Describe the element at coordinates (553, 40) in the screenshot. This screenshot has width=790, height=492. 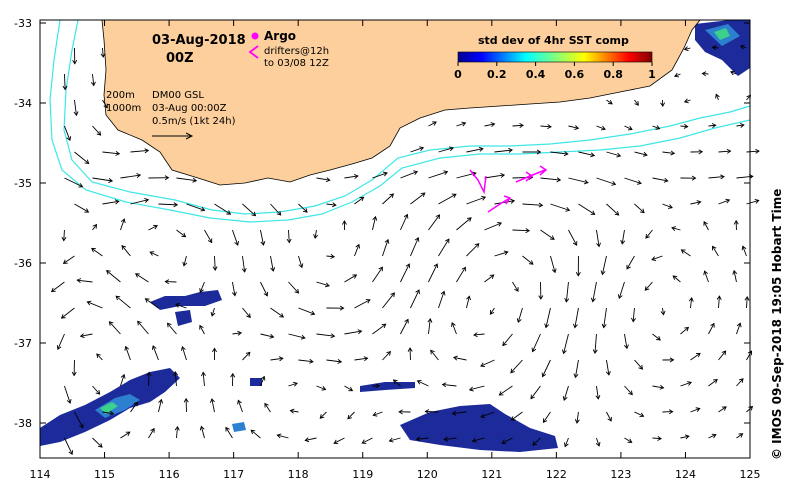
I see `colorbar-title: std dev of 4hr SST comp` at that location.